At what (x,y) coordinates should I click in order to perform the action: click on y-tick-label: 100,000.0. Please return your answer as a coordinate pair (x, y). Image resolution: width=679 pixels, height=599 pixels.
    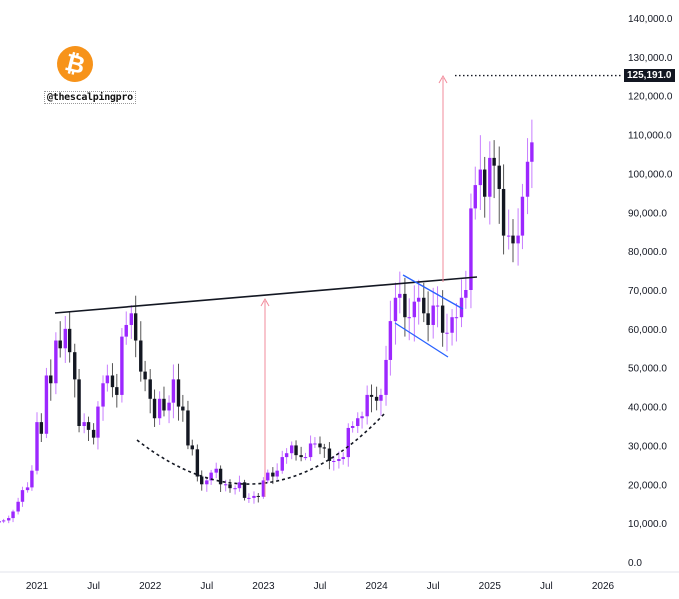
    Looking at the image, I should click on (650, 174).